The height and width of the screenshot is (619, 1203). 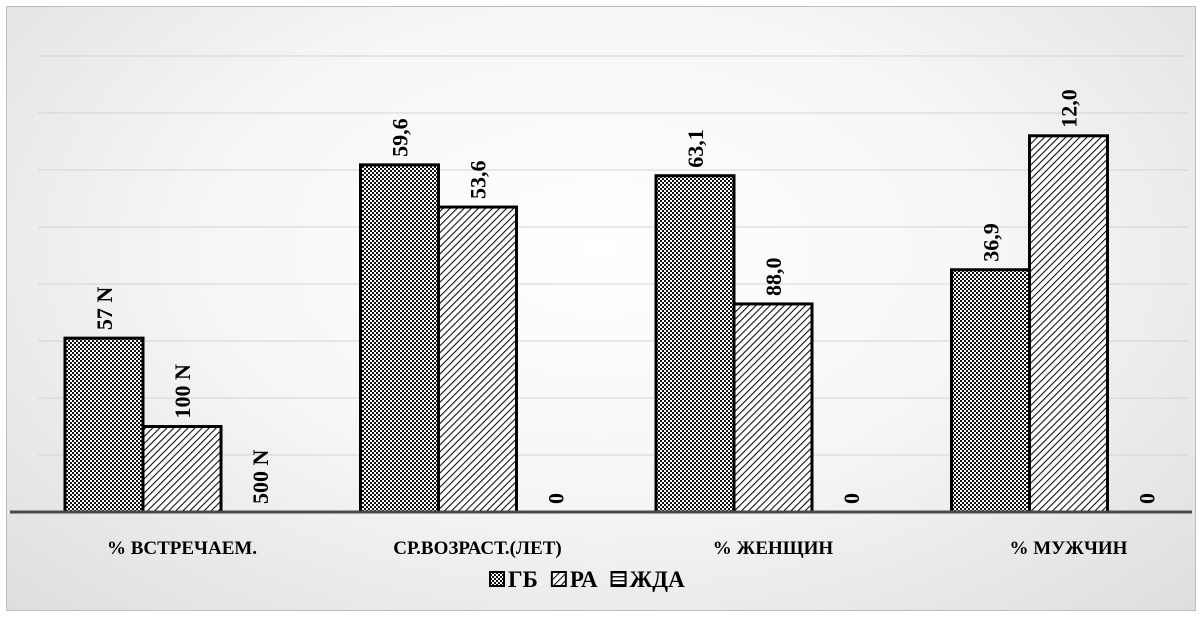 What do you see at coordinates (523, 579) in the screenshot?
I see `legend-label: ГБ` at bounding box center [523, 579].